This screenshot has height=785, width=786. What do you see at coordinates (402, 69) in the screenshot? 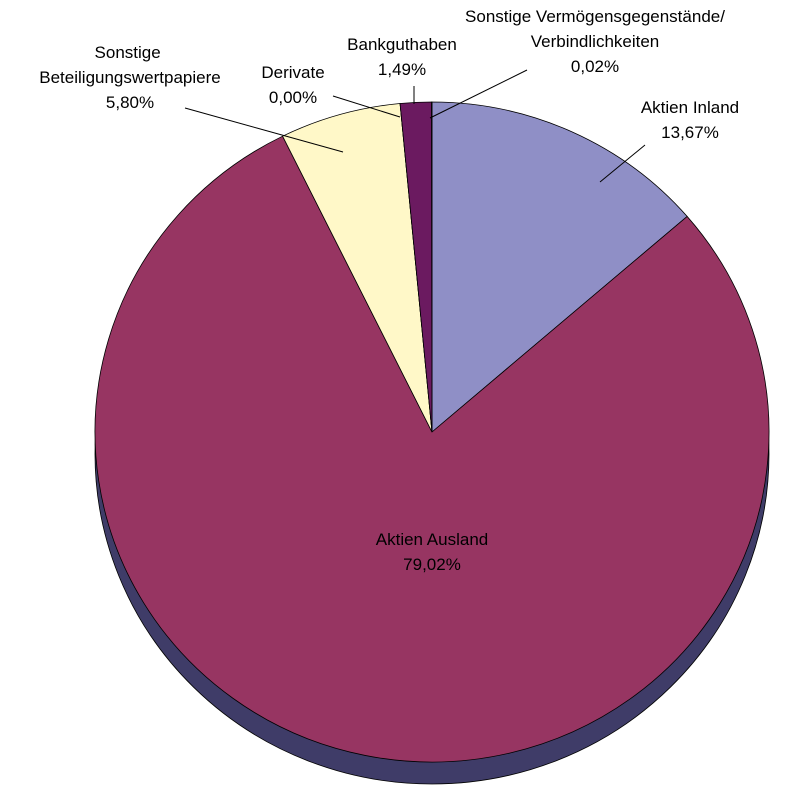
I see `value-label: 1,49%` at bounding box center [402, 69].